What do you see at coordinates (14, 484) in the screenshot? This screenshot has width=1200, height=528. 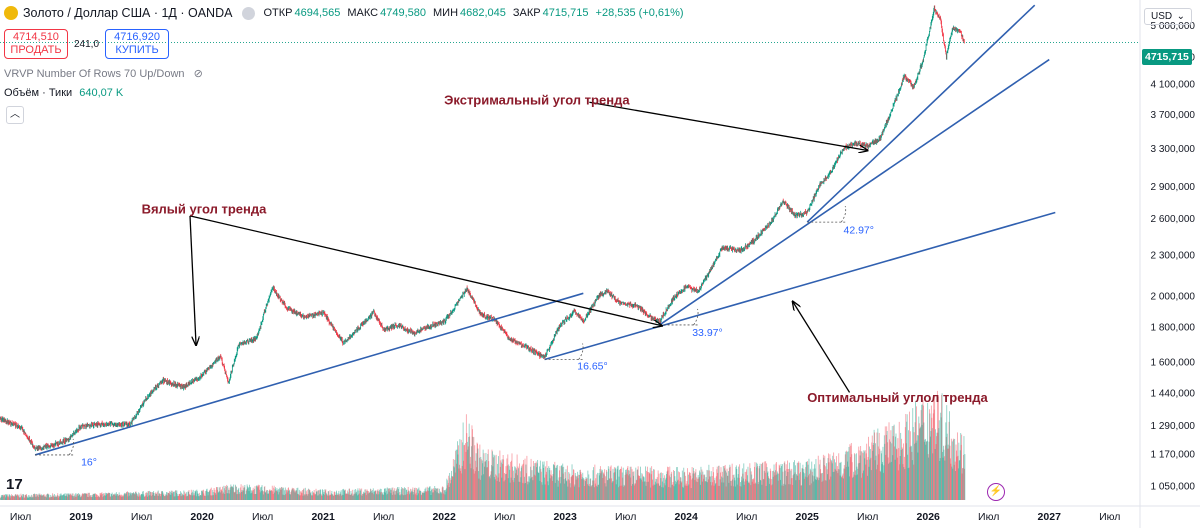 I see `tradingview-logo: 17` at bounding box center [14, 484].